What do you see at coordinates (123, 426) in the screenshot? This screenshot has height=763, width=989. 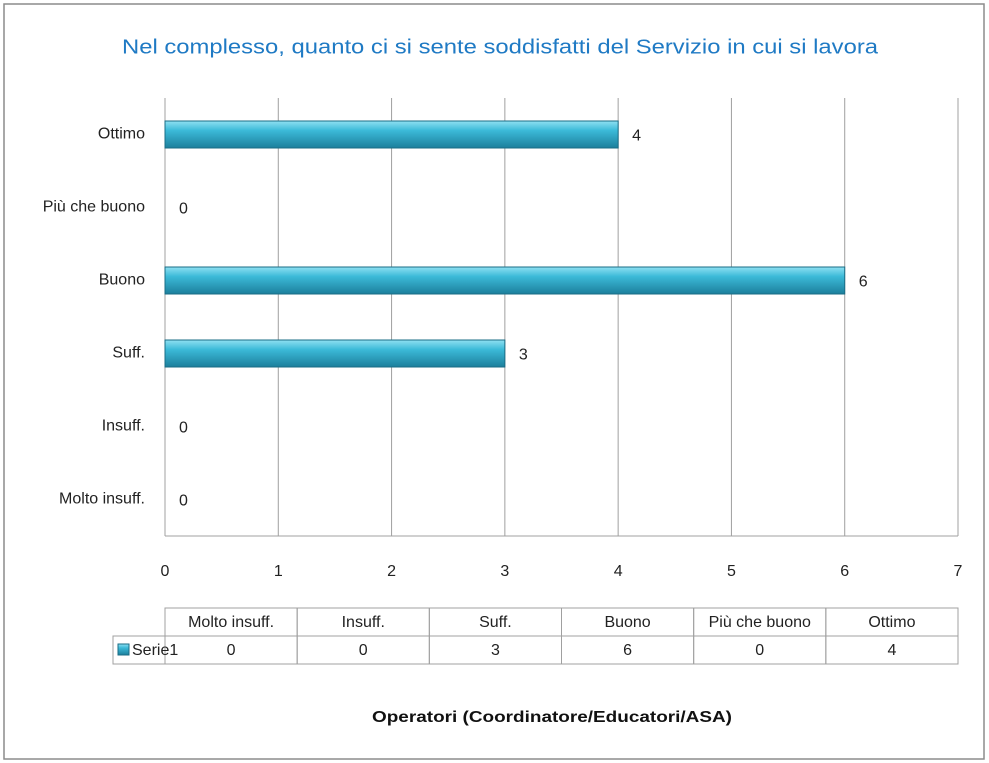 I see `y-tick-label: Insuff.` at bounding box center [123, 426].